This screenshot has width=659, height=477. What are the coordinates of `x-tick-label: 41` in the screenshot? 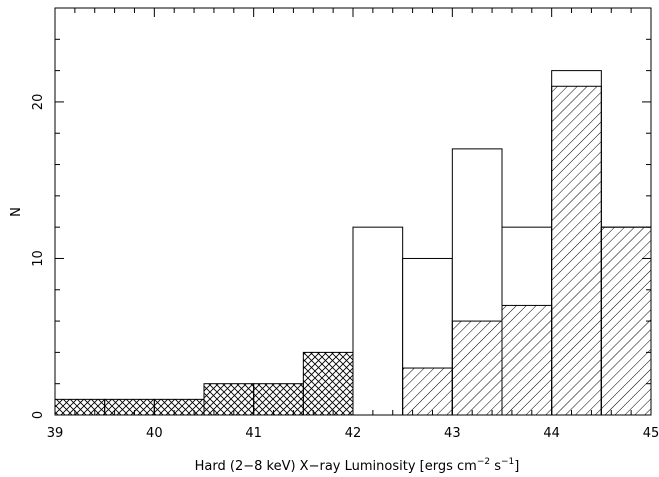 It's located at (253, 433).